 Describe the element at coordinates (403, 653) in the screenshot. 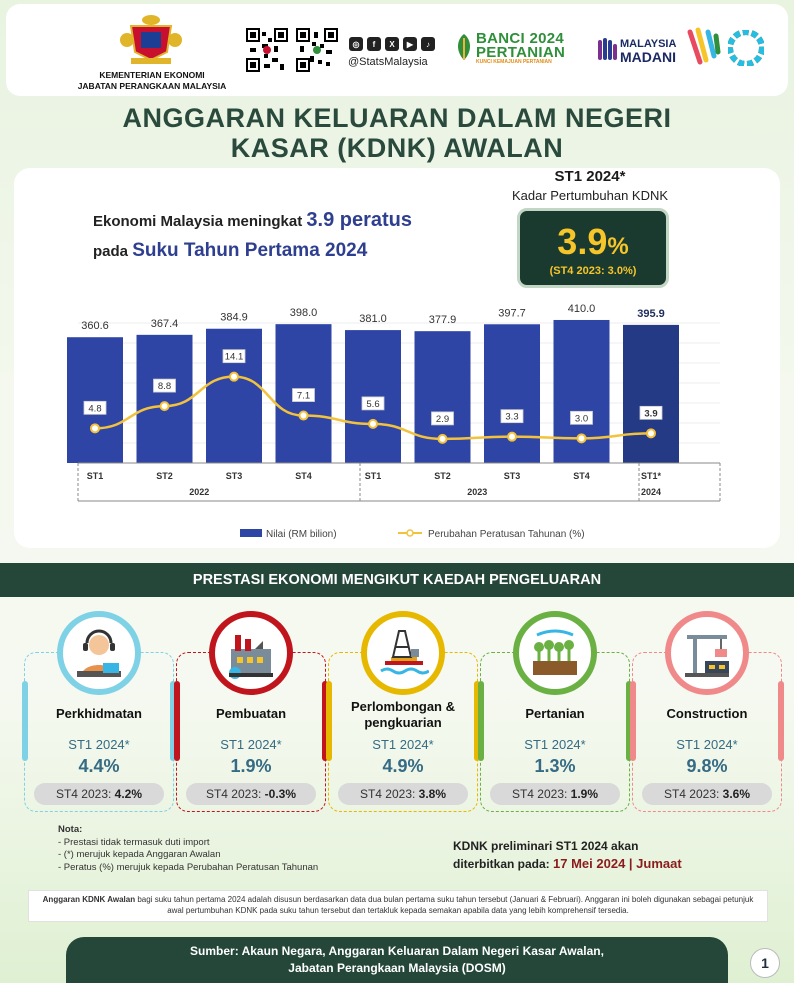

I see `oil-rig-icon` at that location.